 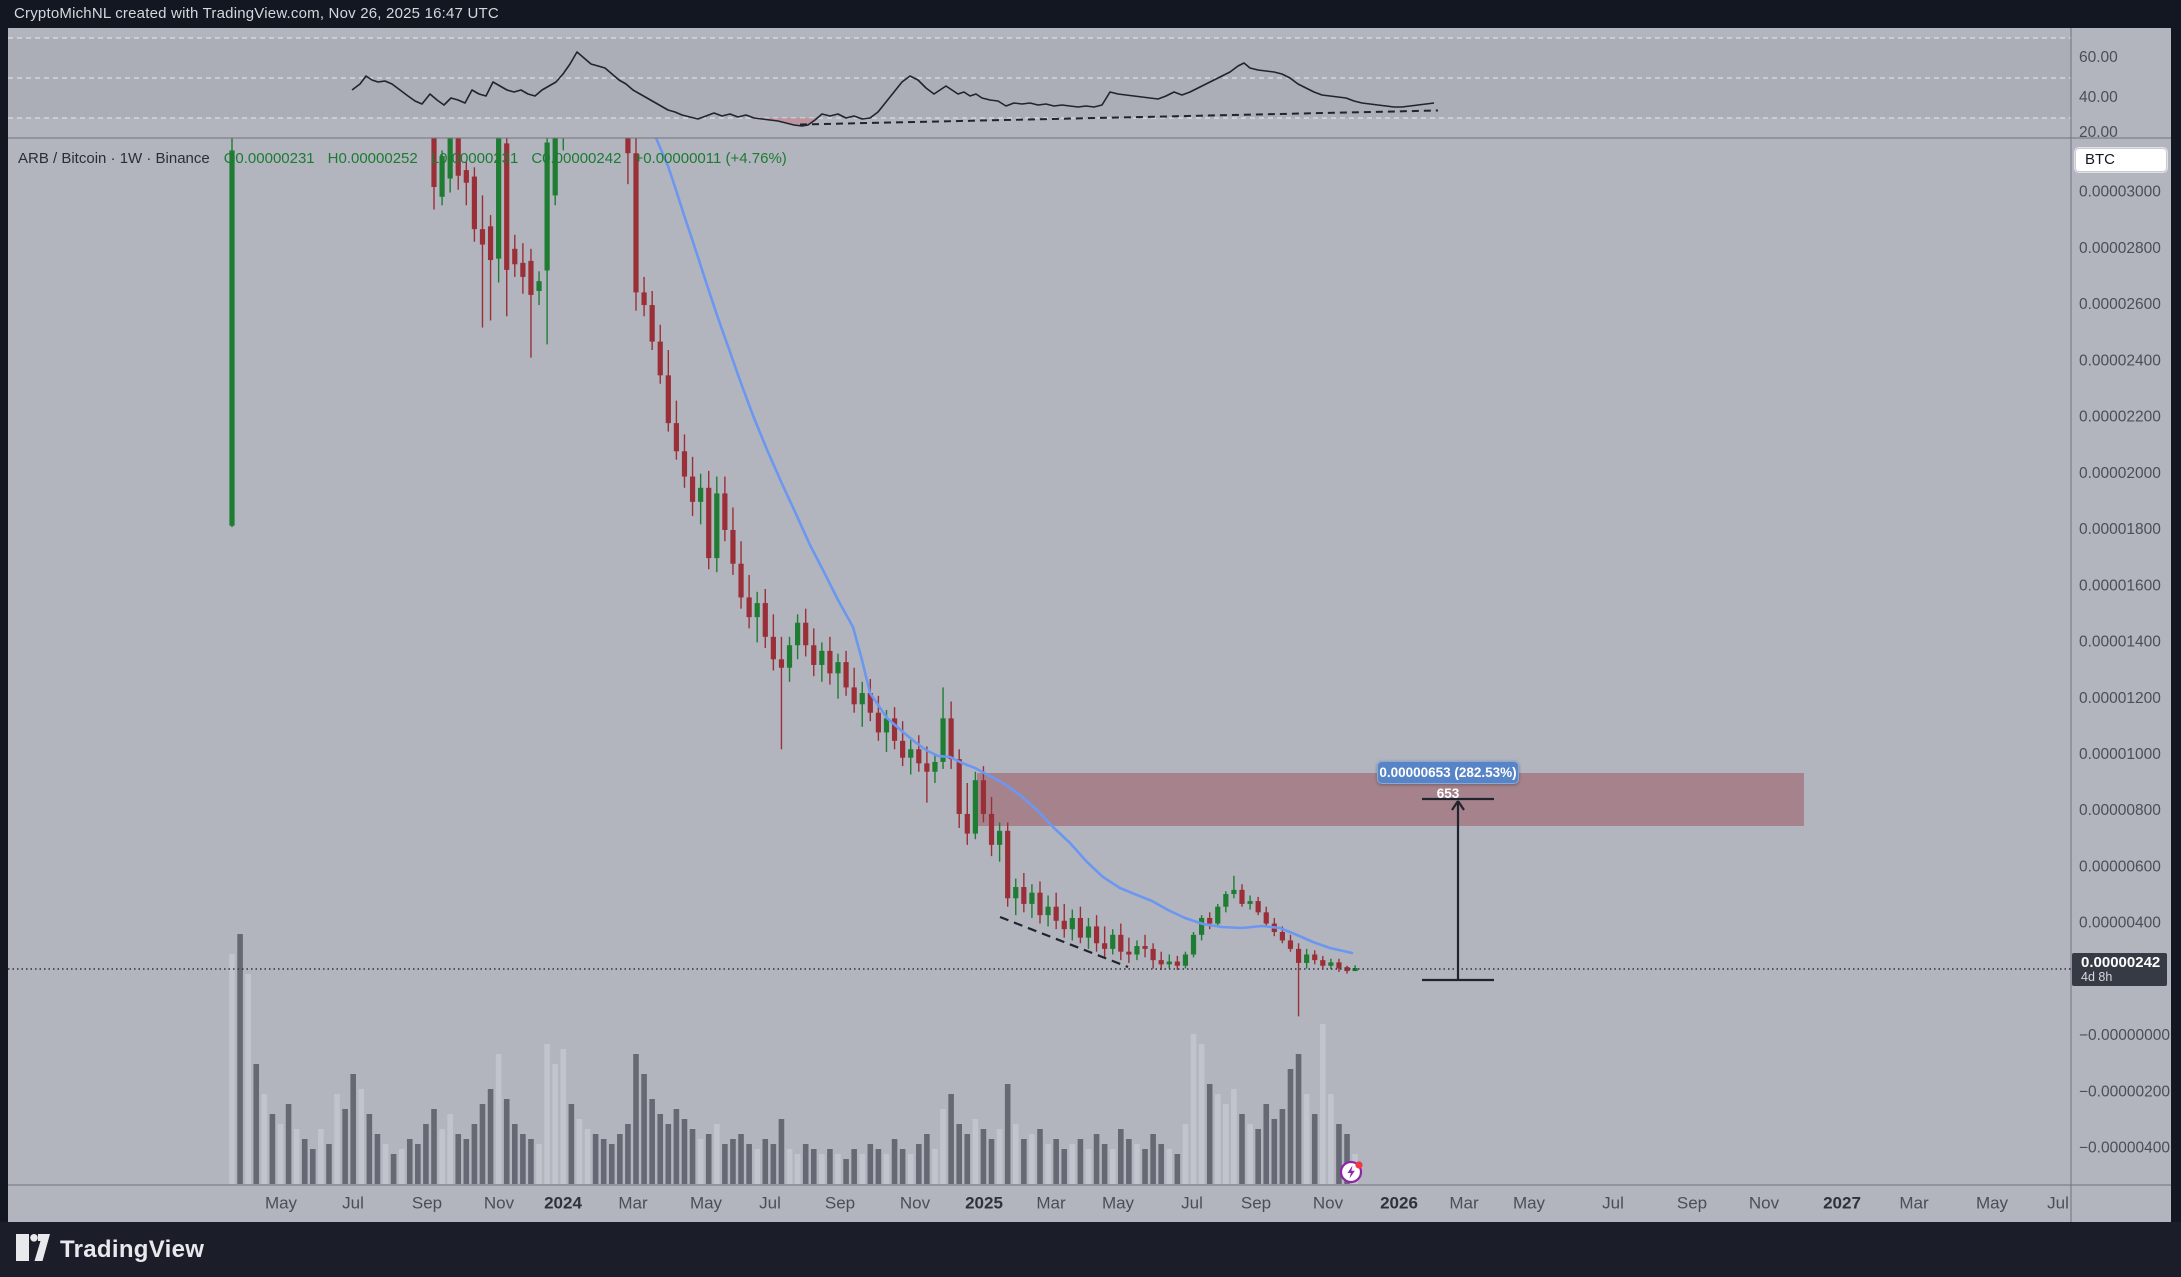 I want to click on rsi-tick-label: 40.00, so click(x=2098, y=97).